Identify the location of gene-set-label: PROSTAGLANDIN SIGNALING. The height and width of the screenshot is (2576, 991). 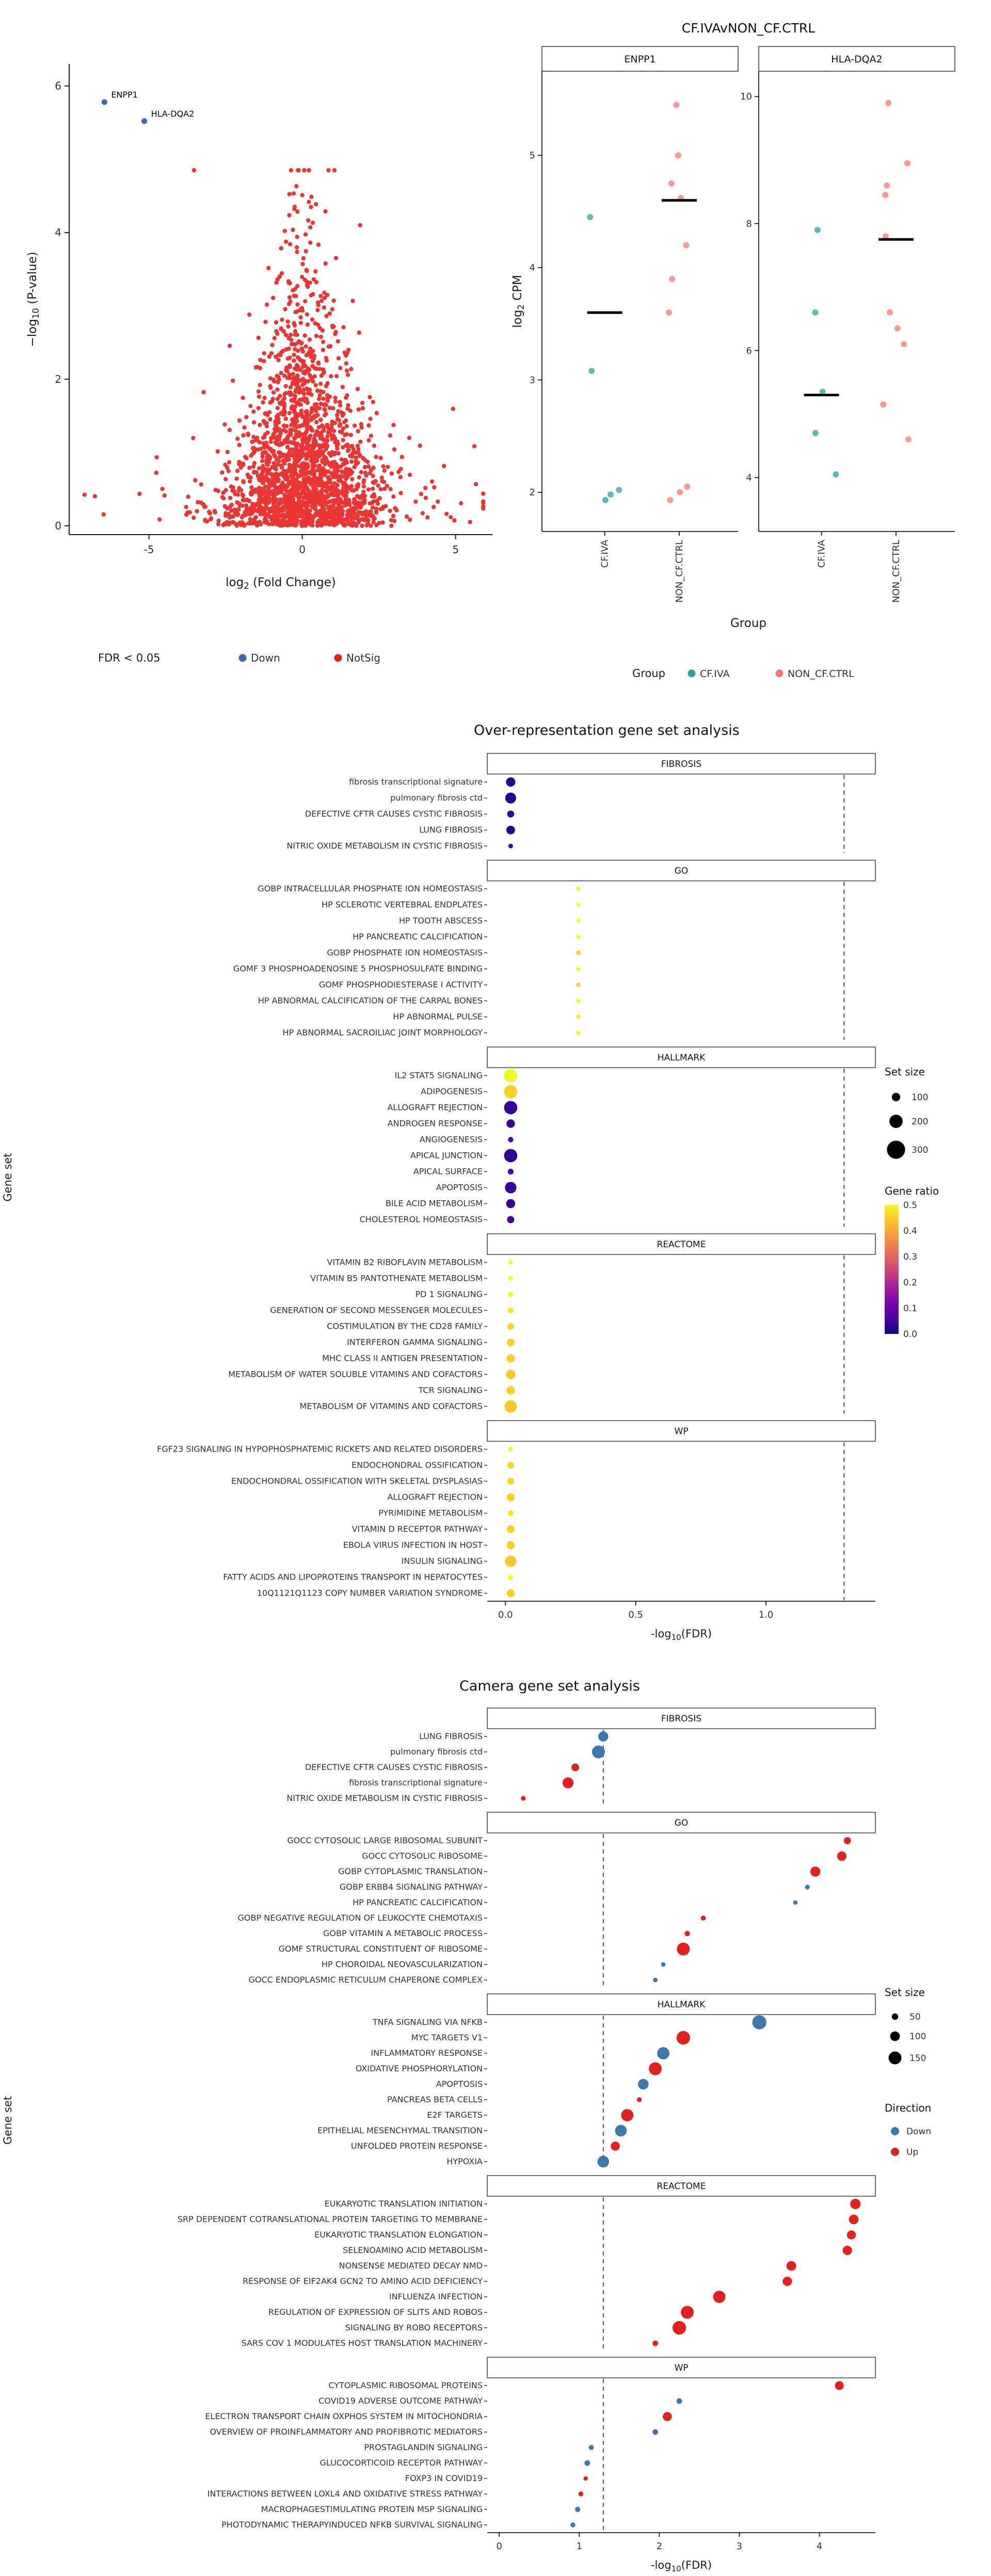
(423, 2447).